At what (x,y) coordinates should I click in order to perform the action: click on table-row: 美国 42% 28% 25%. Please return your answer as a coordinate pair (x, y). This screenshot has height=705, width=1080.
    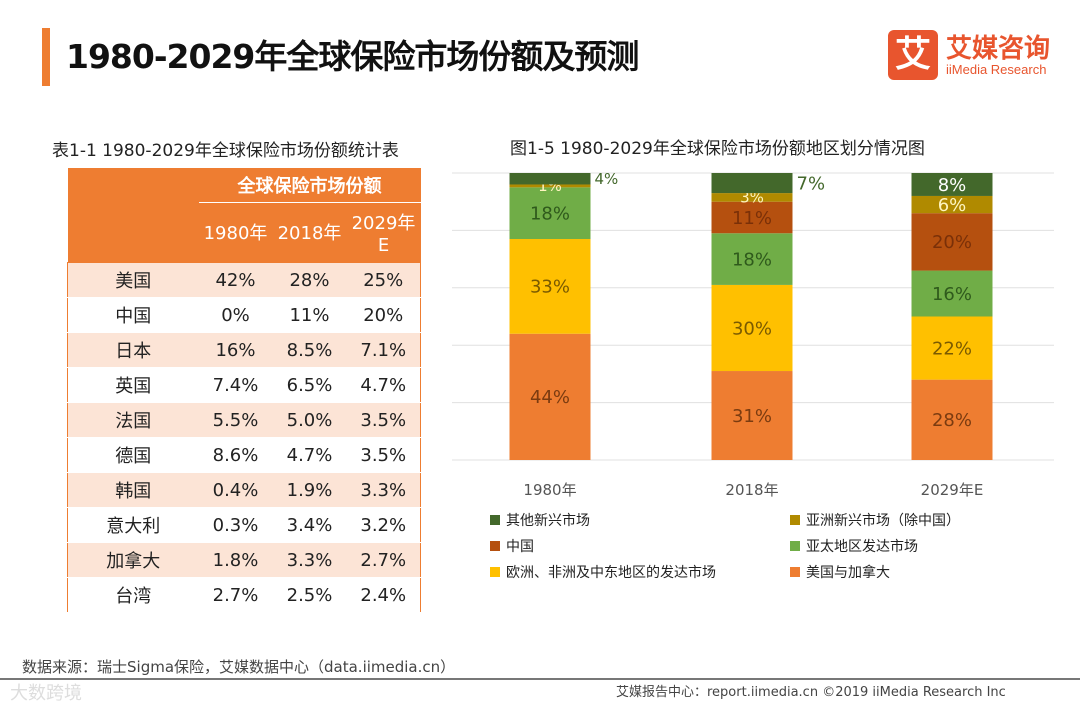
    Looking at the image, I should click on (244, 280).